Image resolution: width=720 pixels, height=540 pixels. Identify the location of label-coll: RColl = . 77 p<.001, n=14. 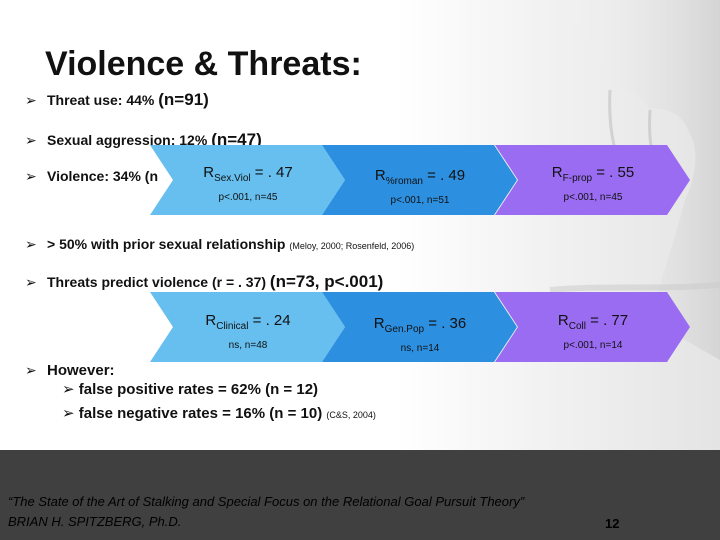
(593, 330).